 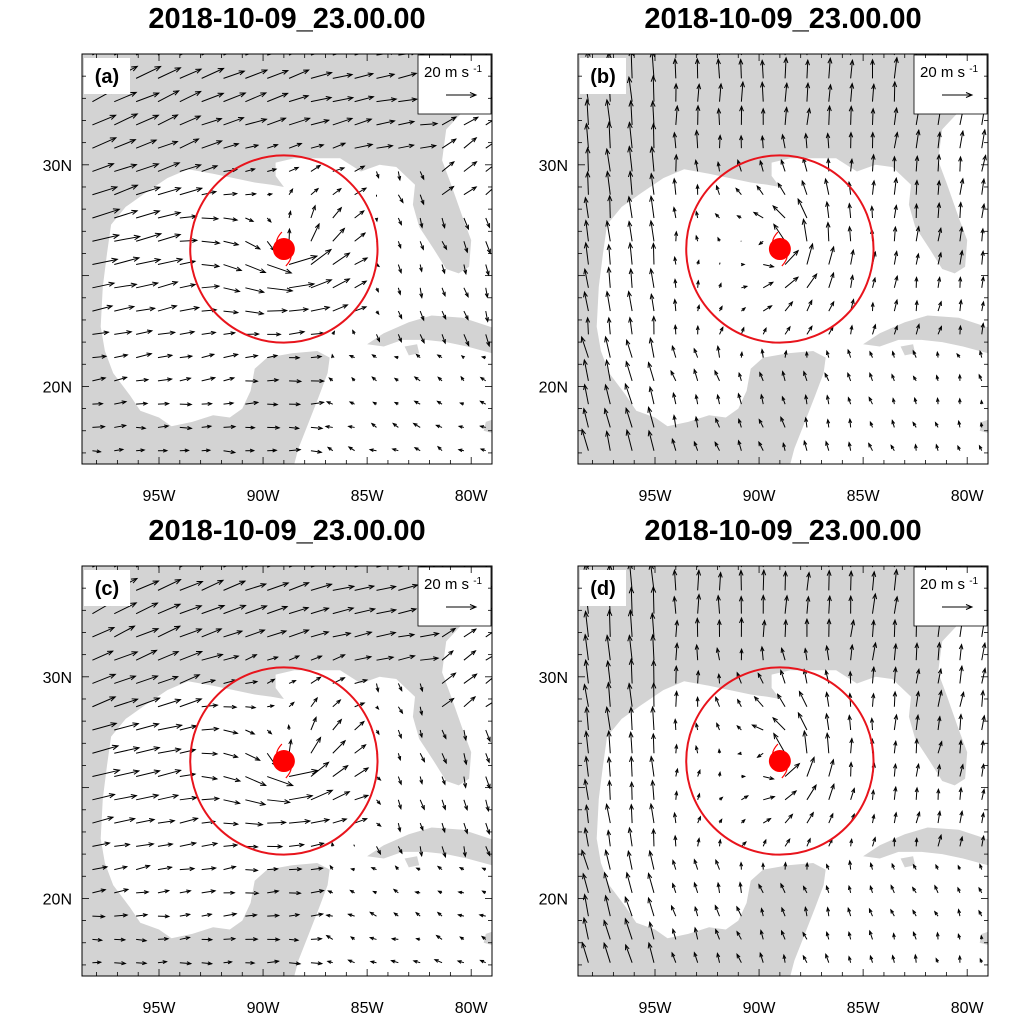 What do you see at coordinates (368, 496) in the screenshot?
I see `lon-tick-label: 85W` at bounding box center [368, 496].